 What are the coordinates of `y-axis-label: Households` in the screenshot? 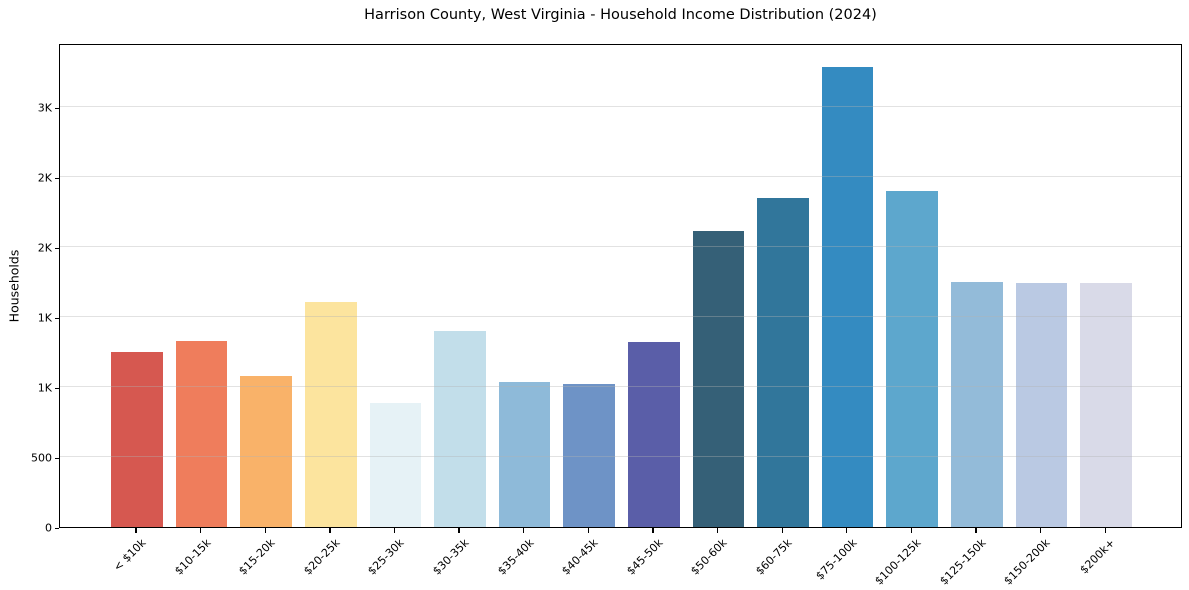 It's located at (14, 286).